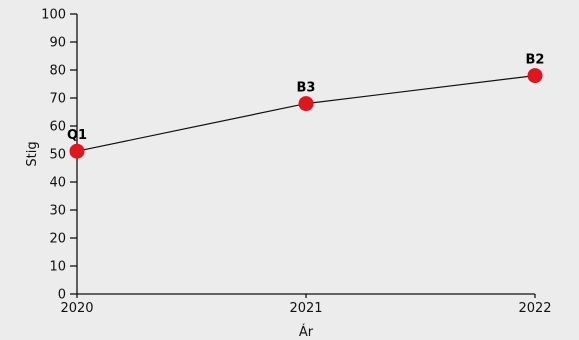 Image resolution: width=579 pixels, height=340 pixels. What do you see at coordinates (53, 15) in the screenshot?
I see `y-tick-label: 100` at bounding box center [53, 15].